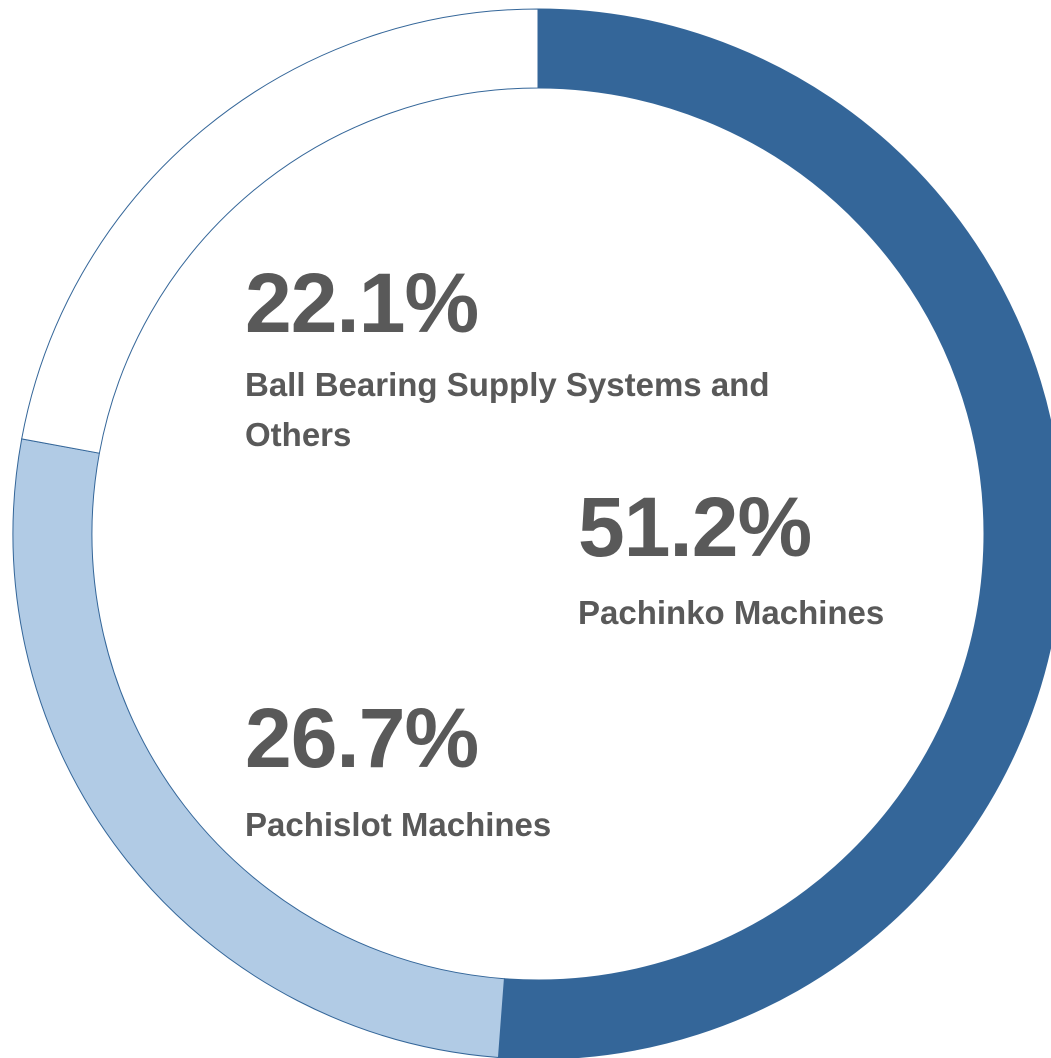  What do you see at coordinates (362, 738) in the screenshot?
I see `value-label: 26.7%` at bounding box center [362, 738].